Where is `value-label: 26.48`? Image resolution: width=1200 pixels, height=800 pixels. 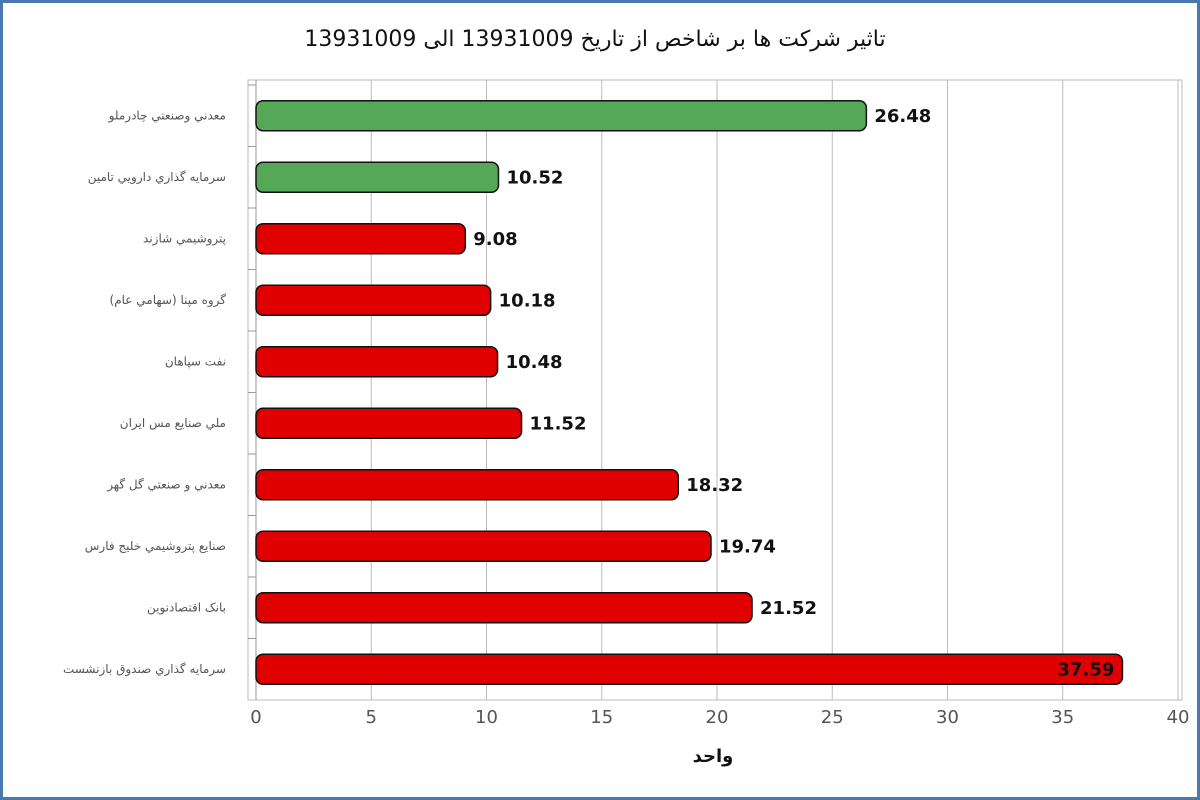
value-label: 26.48 is located at coordinates (902, 116).